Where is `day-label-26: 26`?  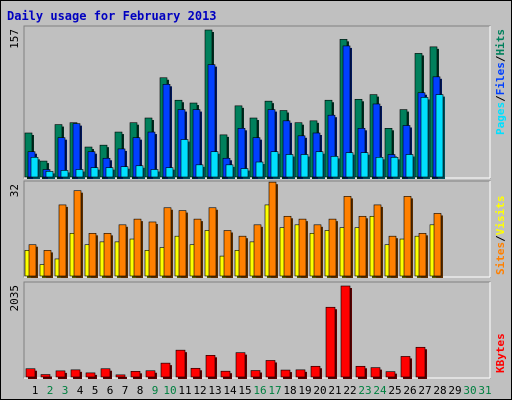 day-label-26: 26 is located at coordinates (409, 390).